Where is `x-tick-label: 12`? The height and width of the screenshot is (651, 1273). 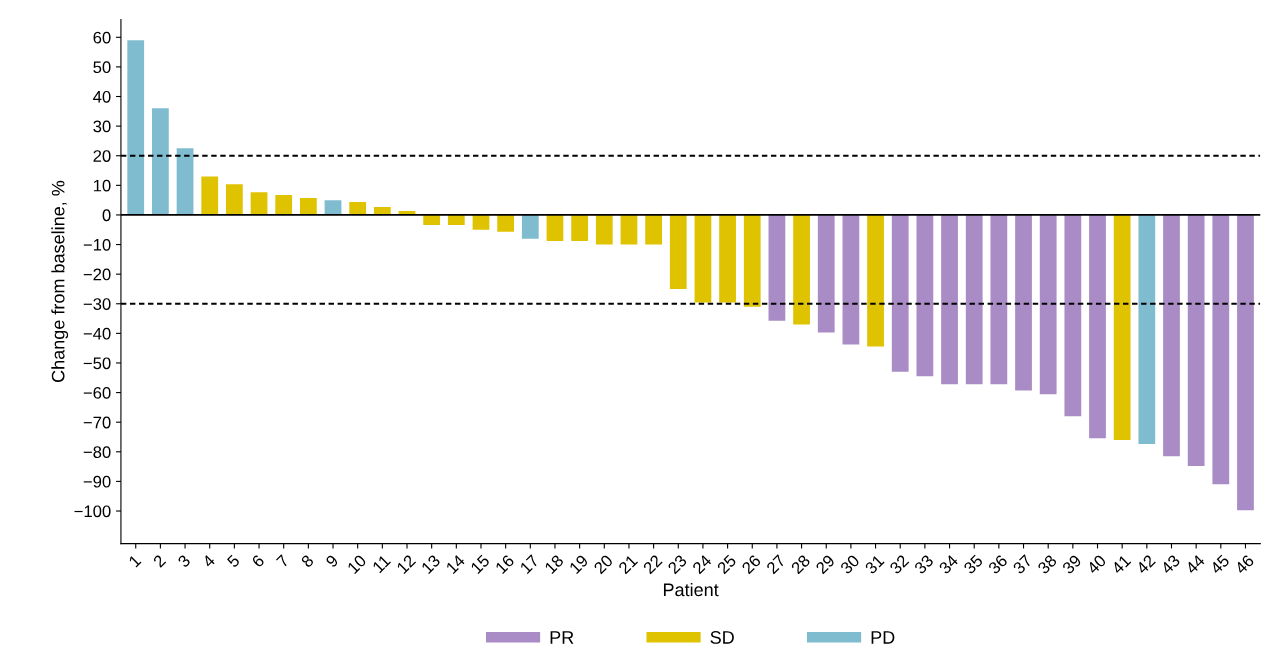 x-tick-label: 12 is located at coordinates (406, 564).